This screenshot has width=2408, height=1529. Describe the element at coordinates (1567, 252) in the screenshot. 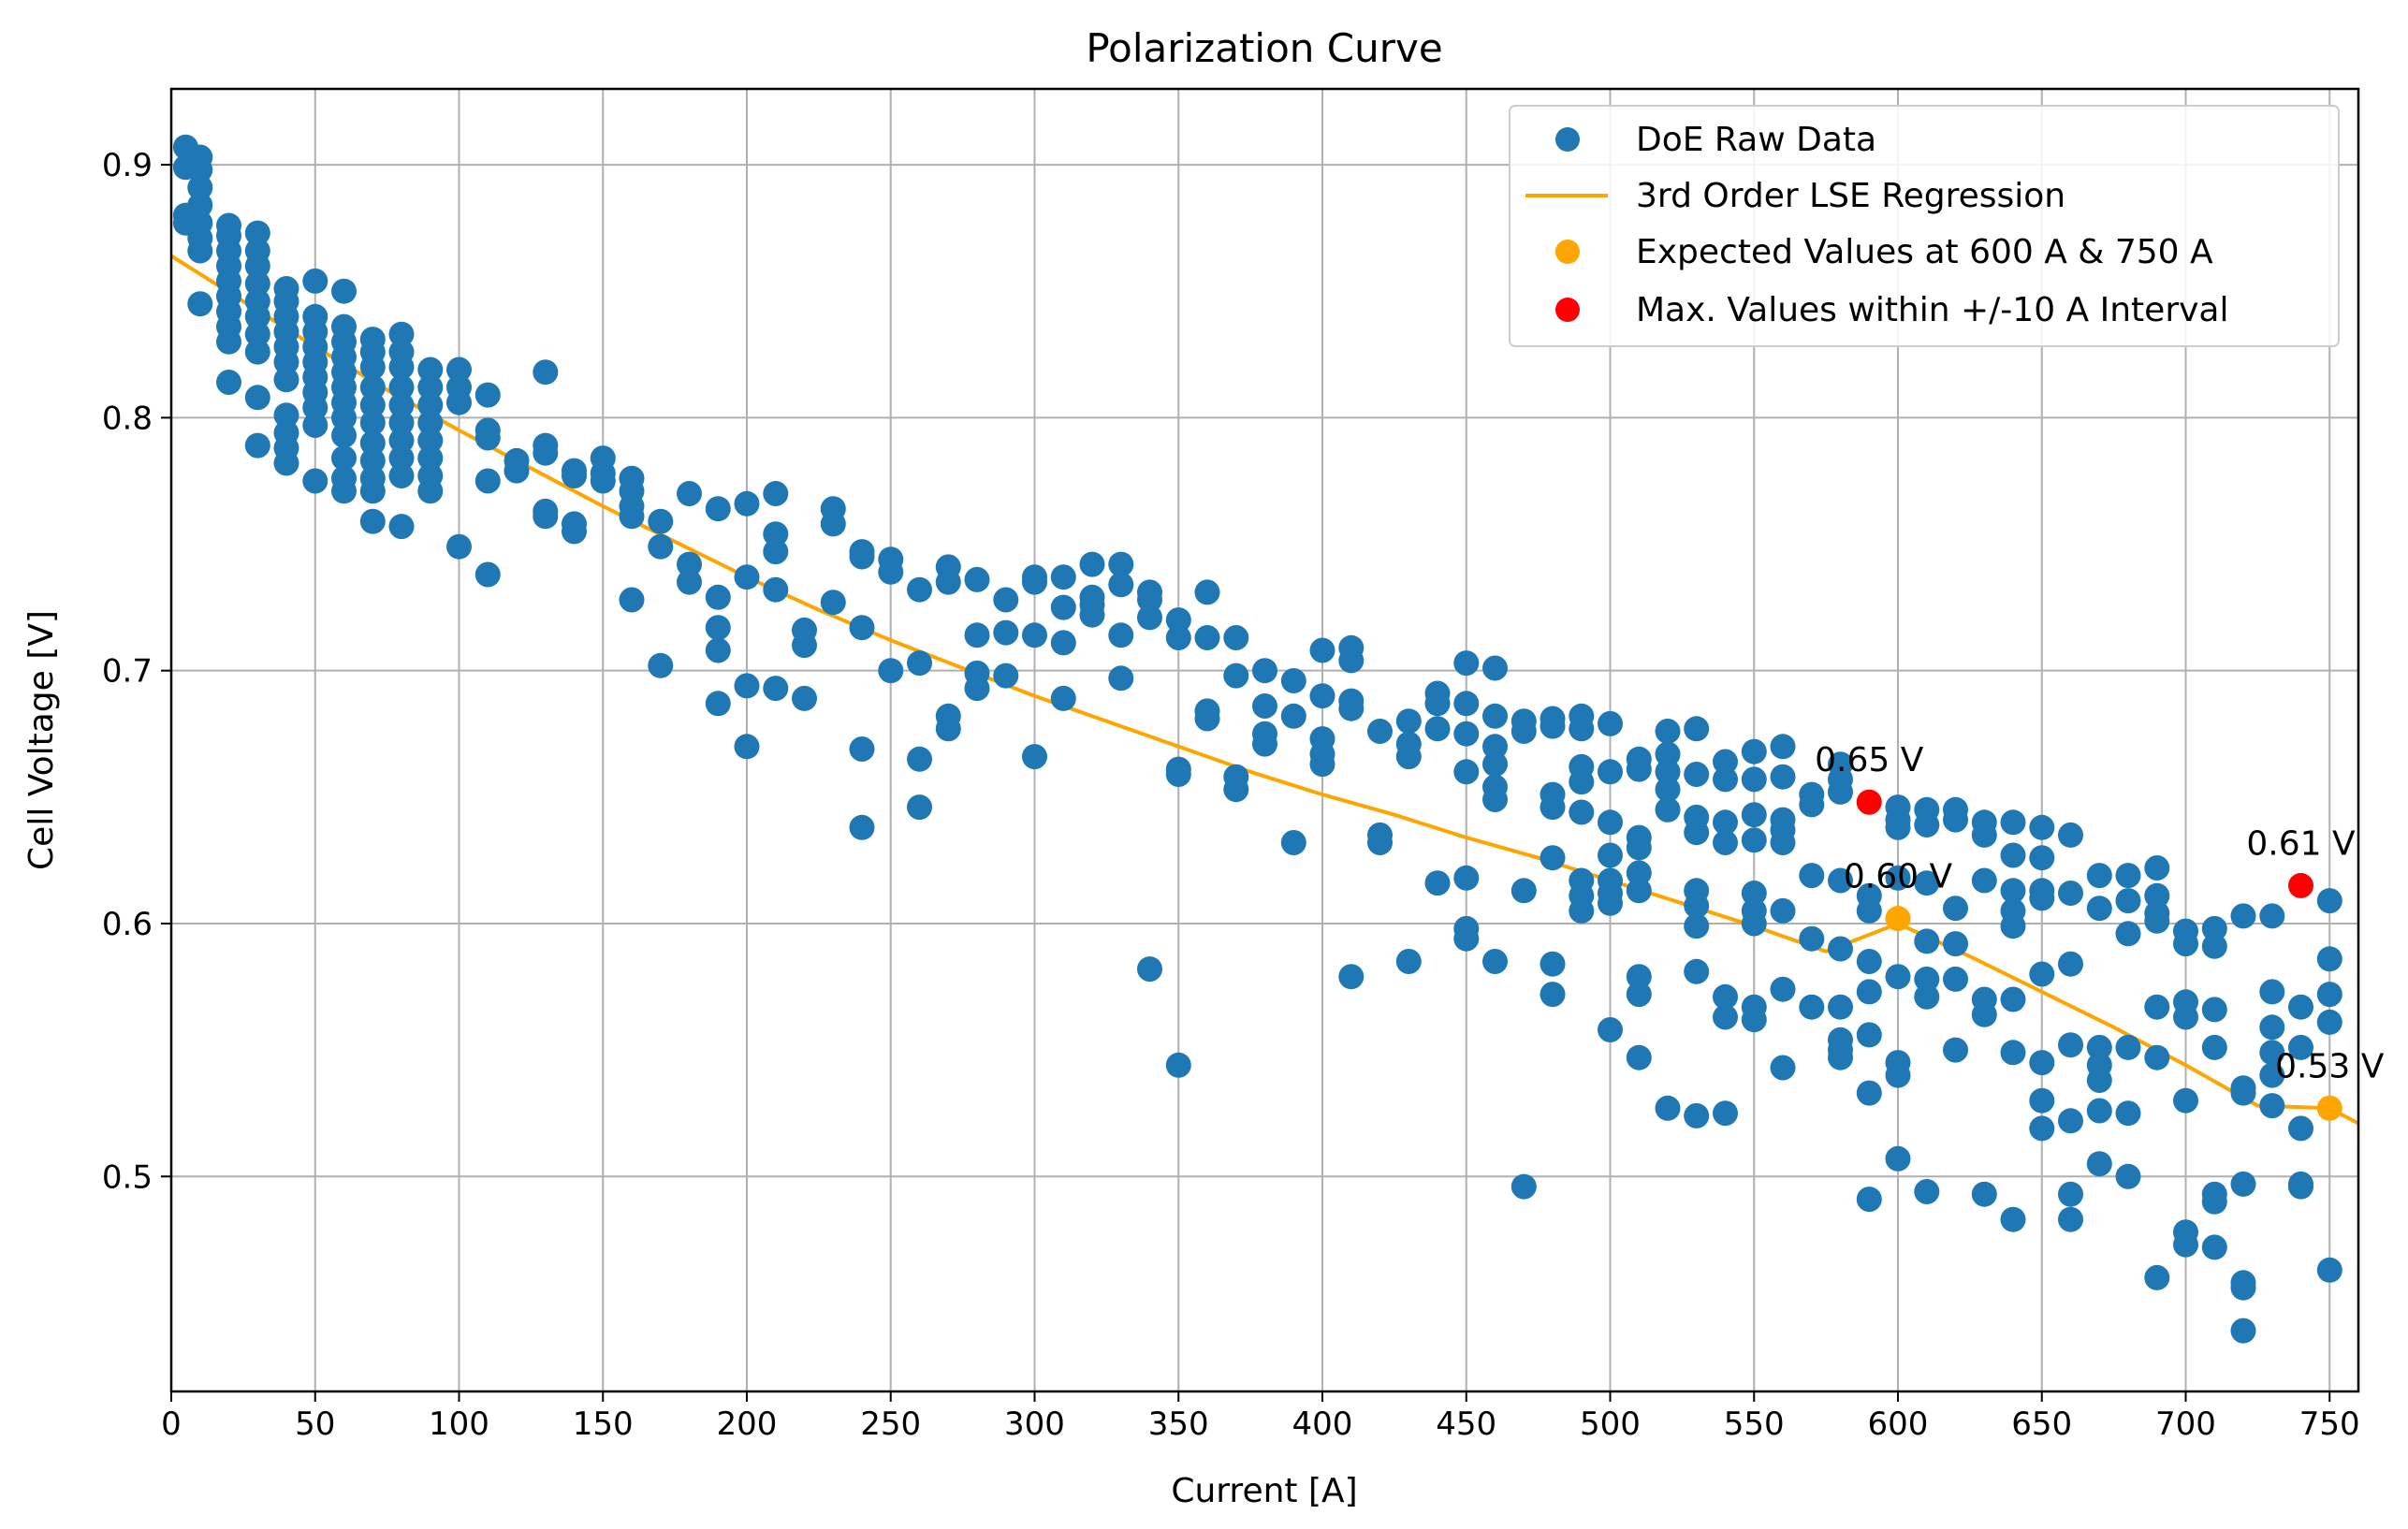

I see `legend-marker-expected` at that location.